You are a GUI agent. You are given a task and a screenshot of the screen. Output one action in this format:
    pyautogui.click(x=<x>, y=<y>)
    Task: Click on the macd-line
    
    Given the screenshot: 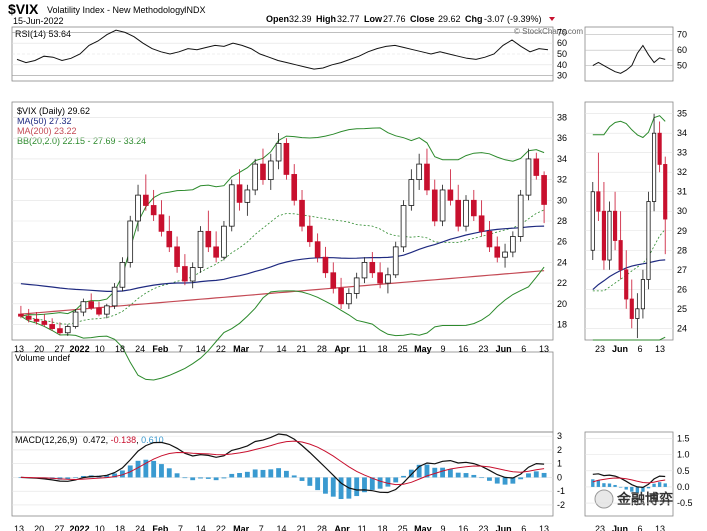 What is the action you would take?
    pyautogui.click(x=282, y=463)
    